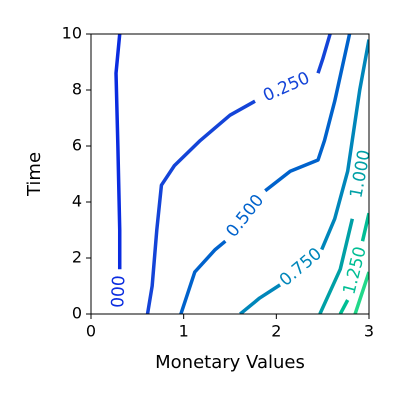  I want to click on x-axis-label: Monetary Values, so click(230, 362).